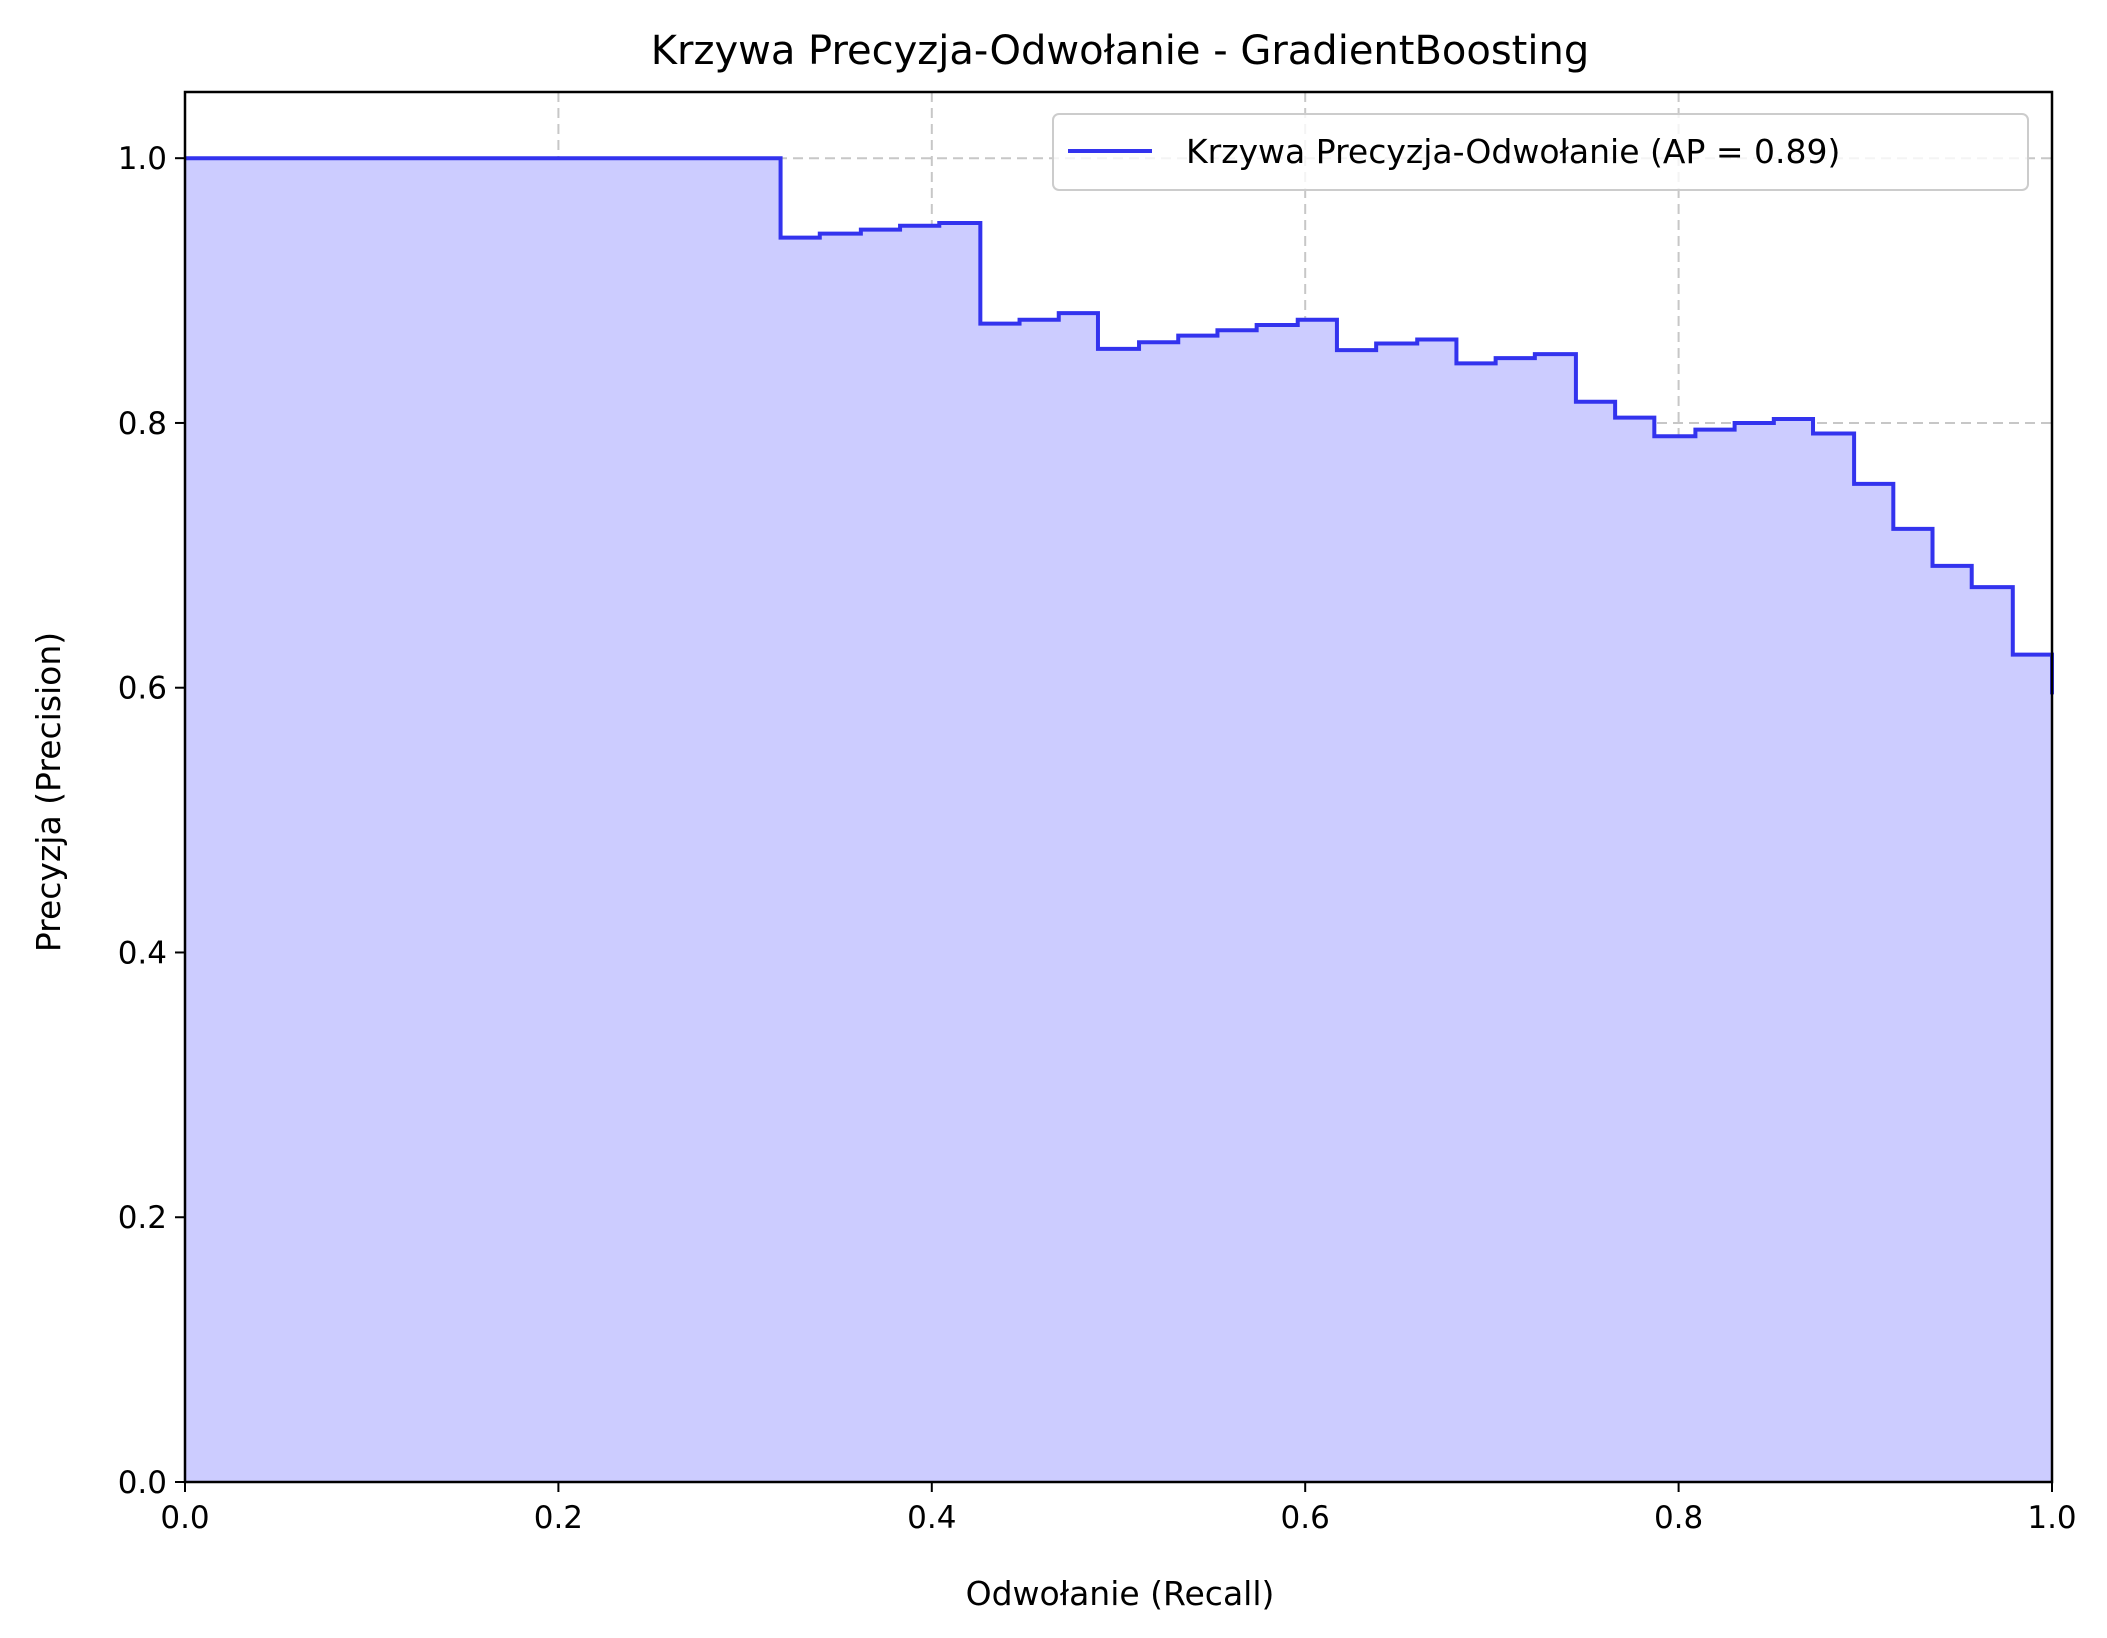 This screenshot has height=1638, width=2107. I want to click on x-tick-label-2: 0.4, so click(931, 1518).